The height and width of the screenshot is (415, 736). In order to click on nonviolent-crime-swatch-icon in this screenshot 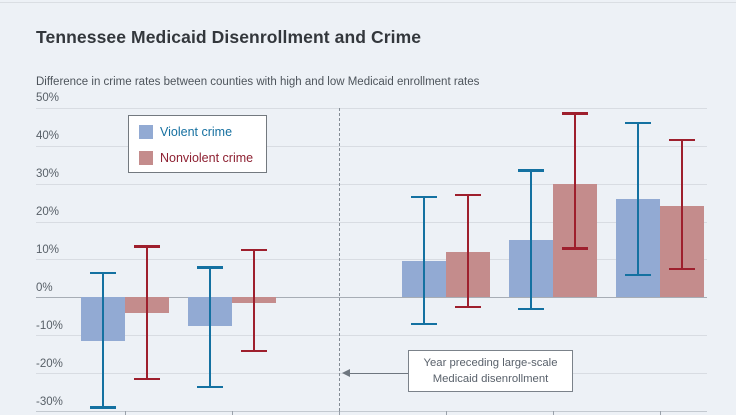, I will do `click(146, 158)`.